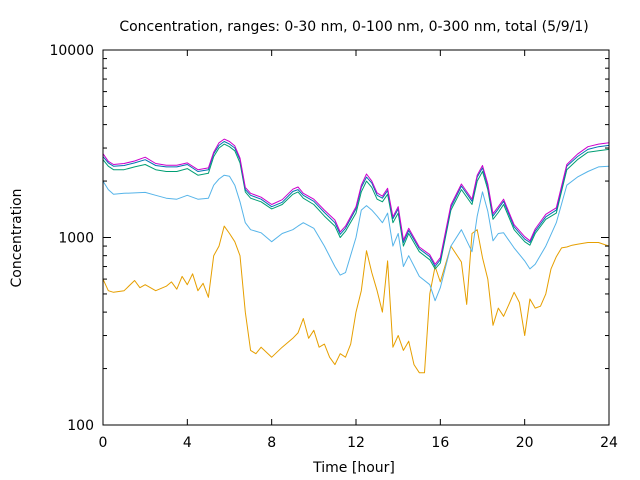  I want to click on y-tick-label: 100, so click(80, 426).